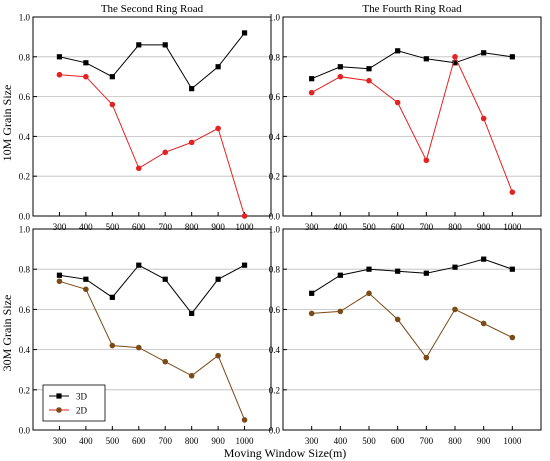 The image size is (550, 461). What do you see at coordinates (455, 227) in the screenshot?
I see `x-tick-label: 800` at bounding box center [455, 227].